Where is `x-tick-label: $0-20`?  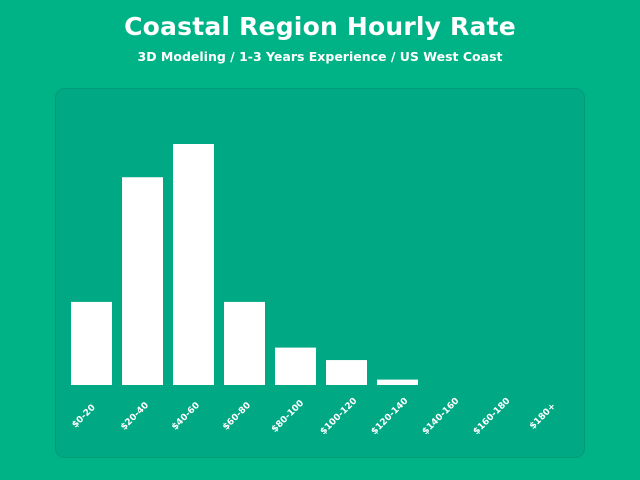 x-tick-label: $0-20 is located at coordinates (83, 416).